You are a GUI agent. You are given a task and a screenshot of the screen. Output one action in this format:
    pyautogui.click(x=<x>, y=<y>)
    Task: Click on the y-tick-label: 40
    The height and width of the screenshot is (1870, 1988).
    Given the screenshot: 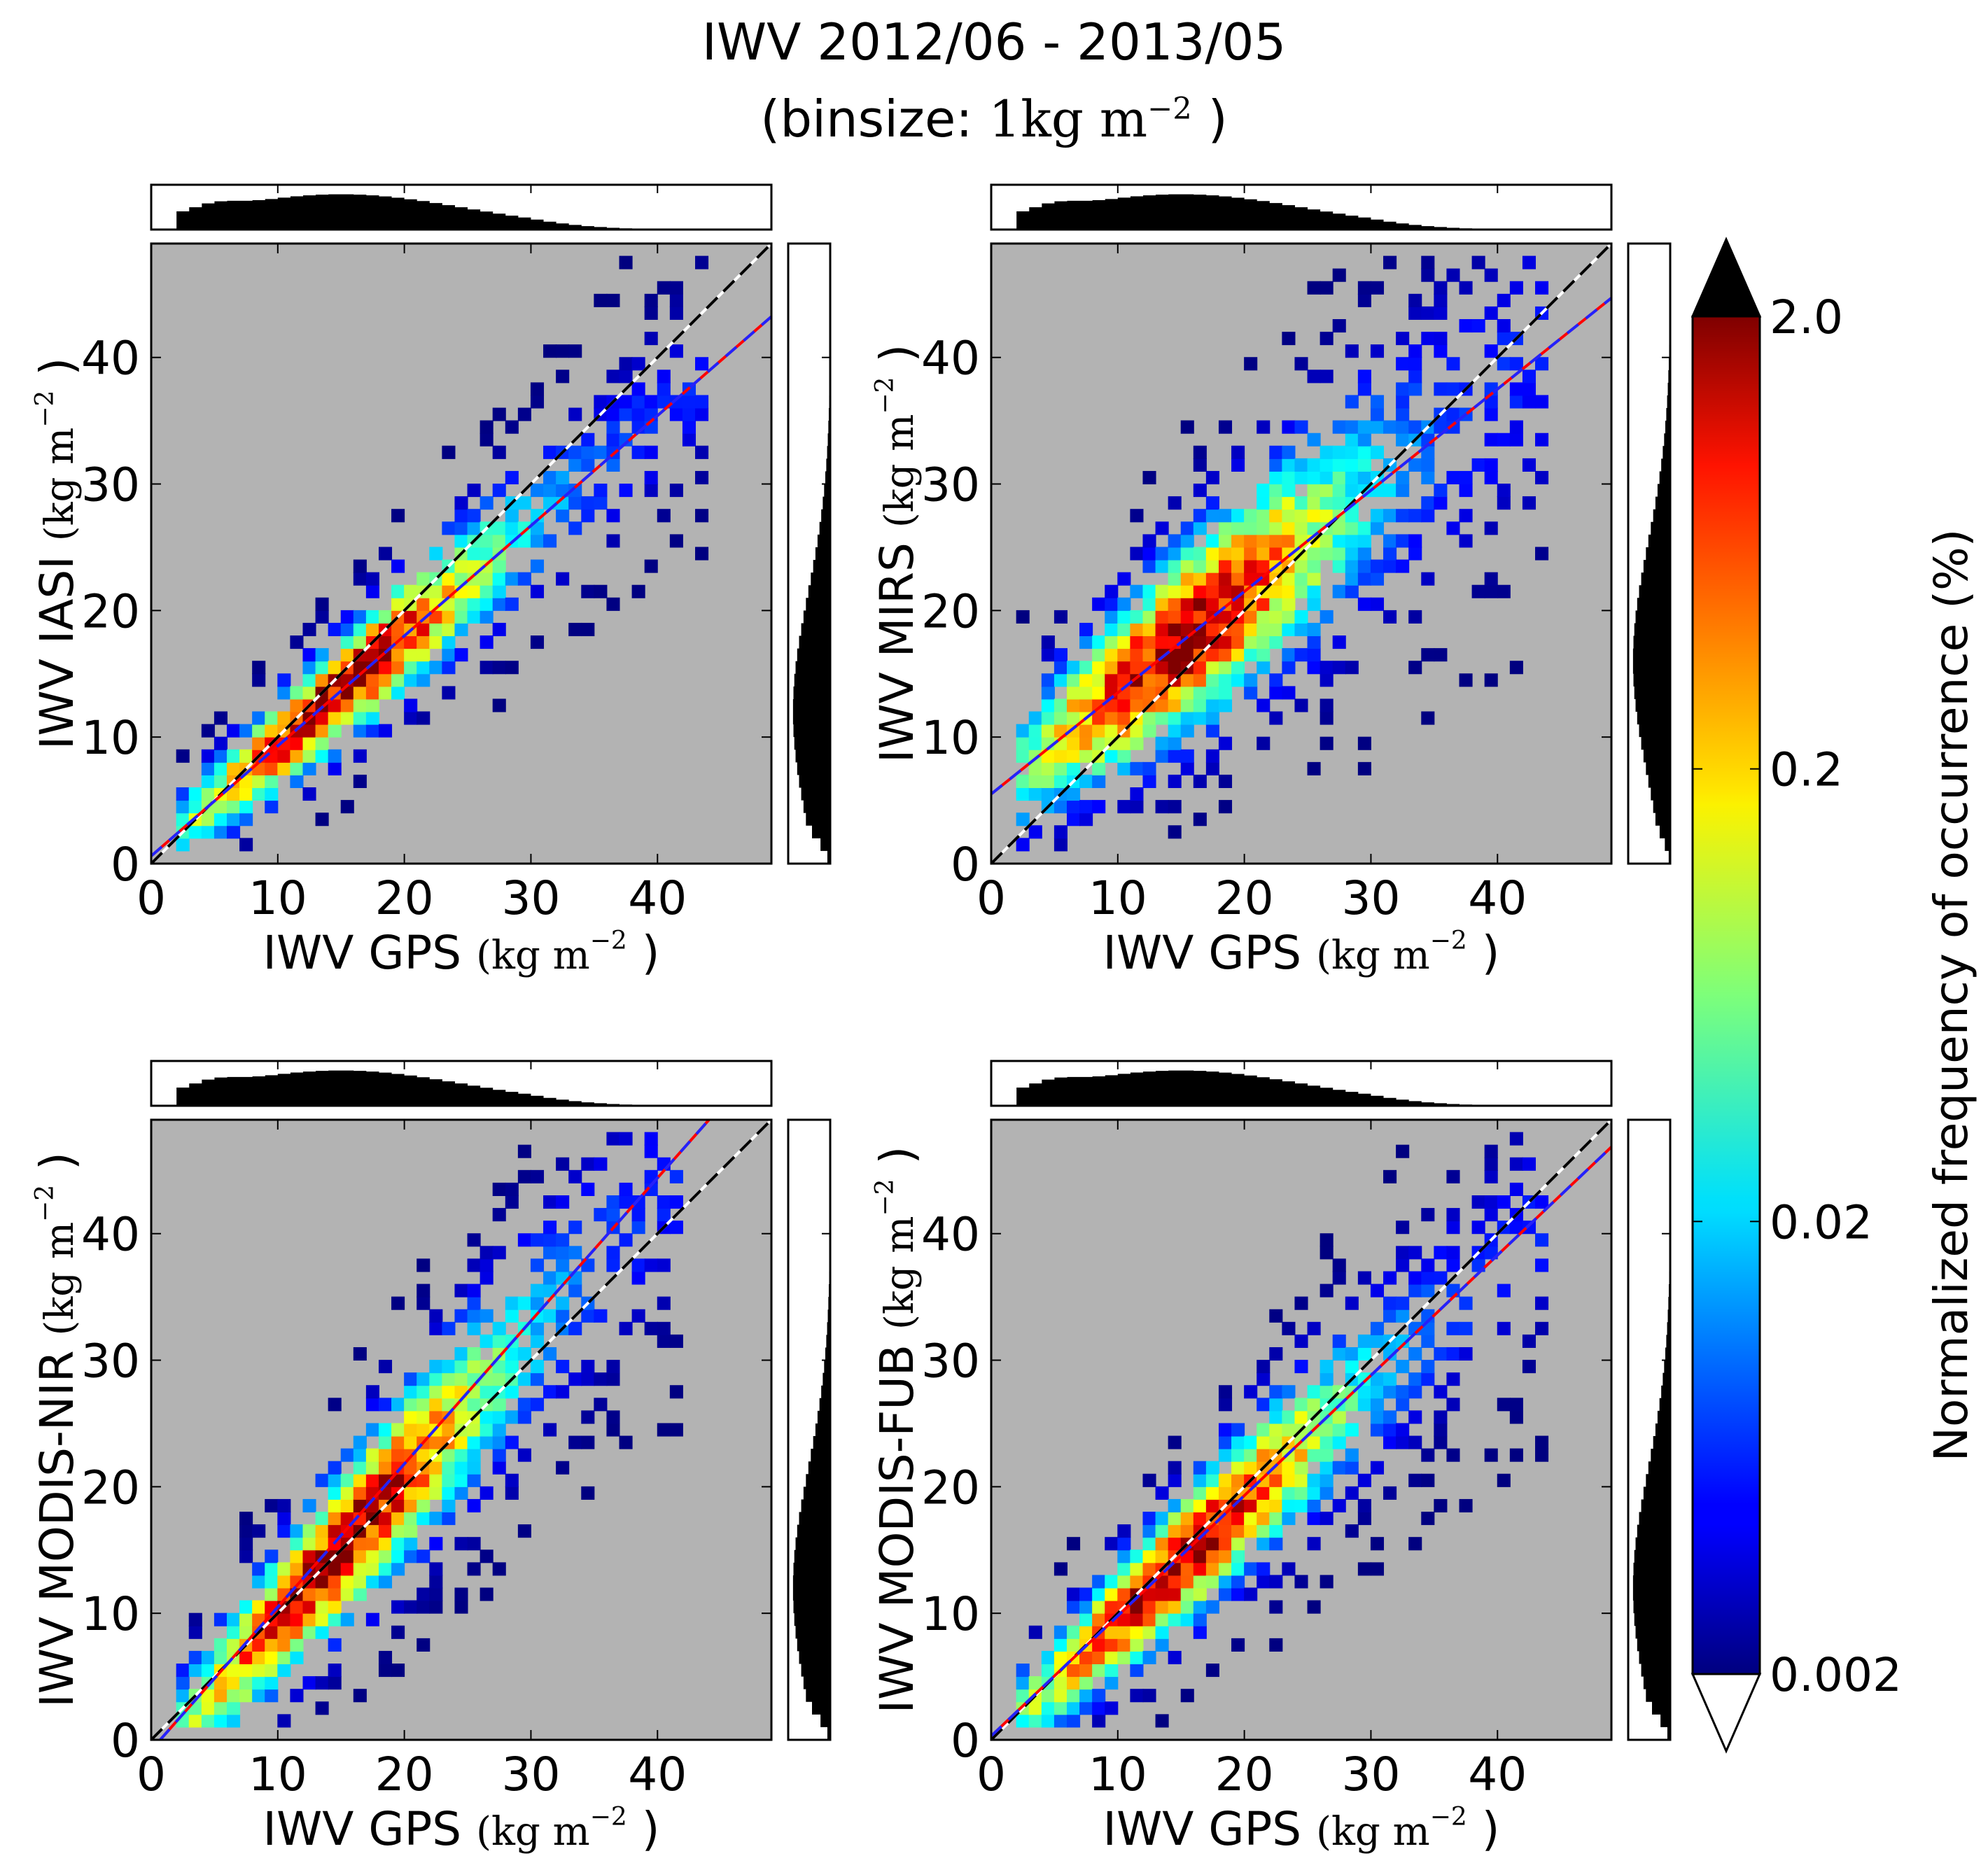 What is the action you would take?
    pyautogui.click(x=950, y=1235)
    